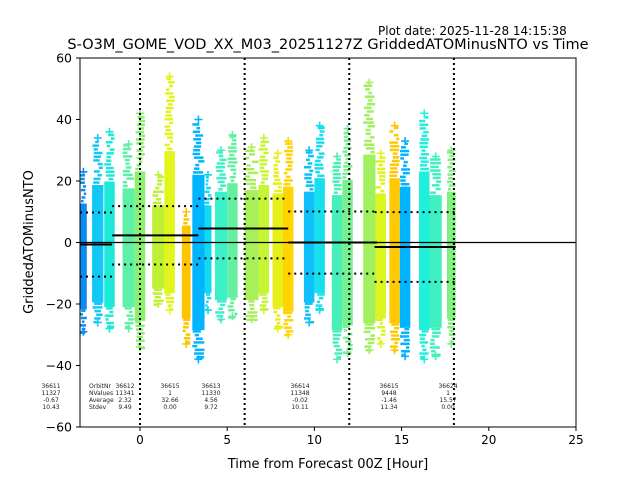 The height and width of the screenshot is (480, 640). What do you see at coordinates (299, 407) in the screenshot?
I see `orbit-stat-value: 10.11` at bounding box center [299, 407].